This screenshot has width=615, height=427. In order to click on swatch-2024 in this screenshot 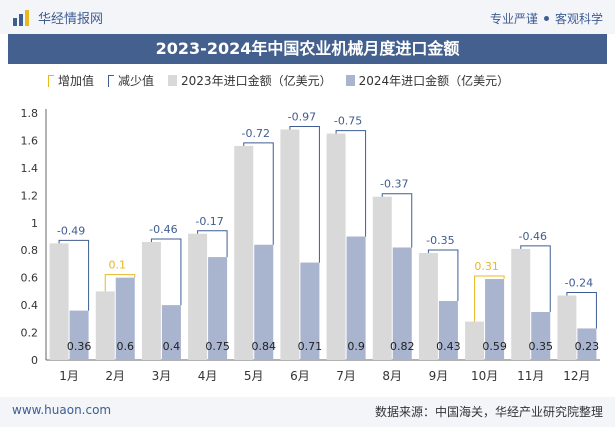, I will do `click(350, 80)`.